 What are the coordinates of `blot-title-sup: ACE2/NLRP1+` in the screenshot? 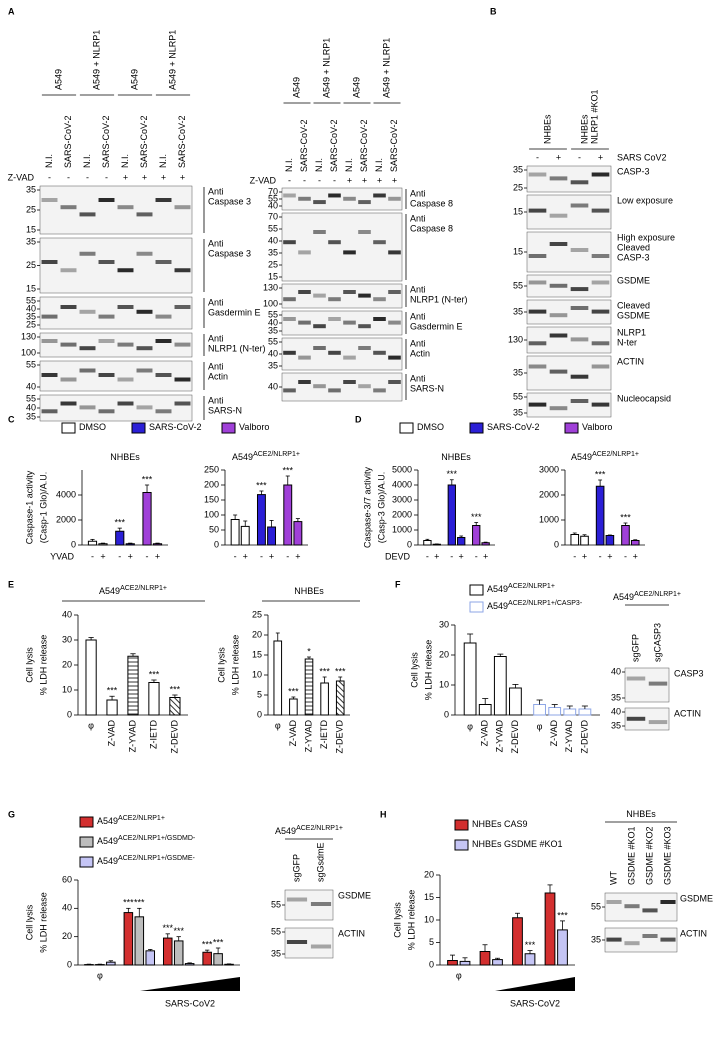 It's located at (319, 828).